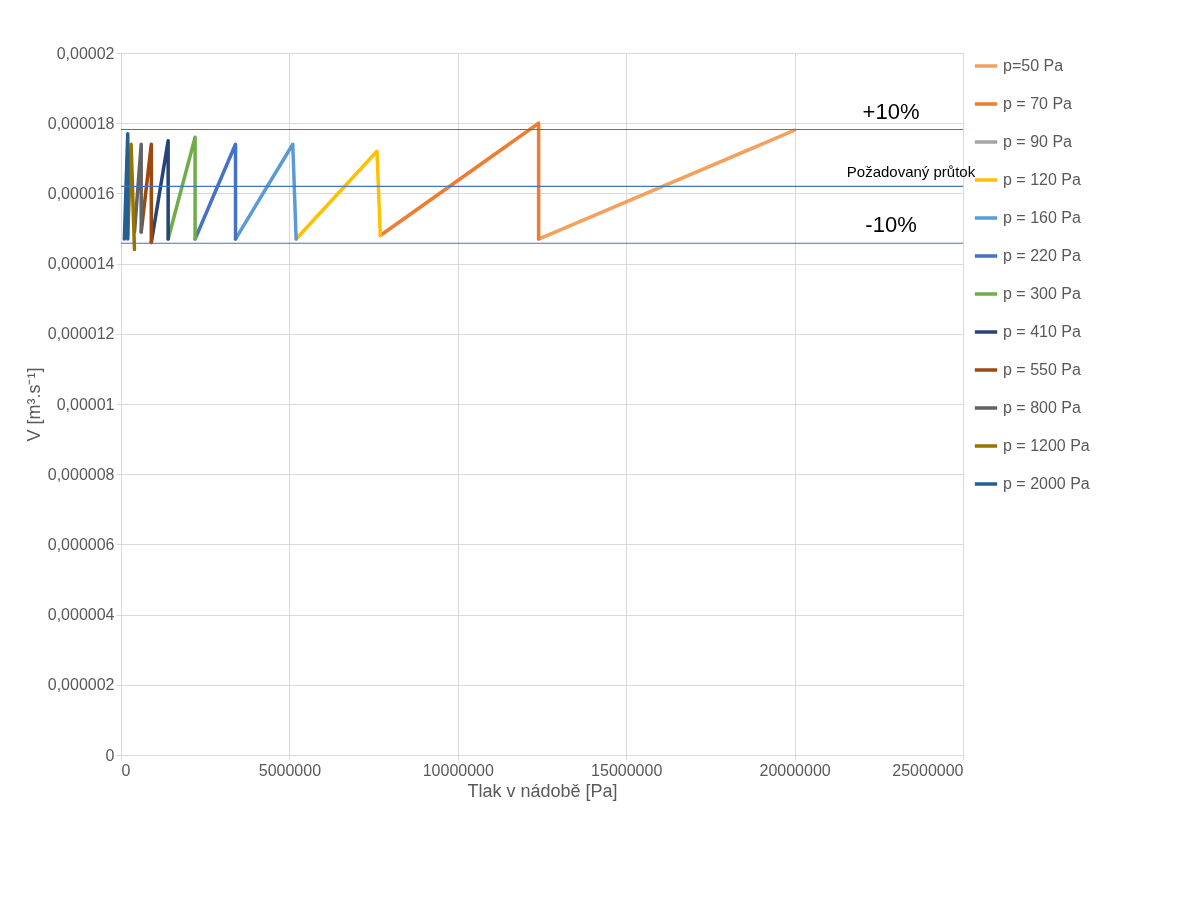  I want to click on y-tick-label: 0,000002, so click(81, 685).